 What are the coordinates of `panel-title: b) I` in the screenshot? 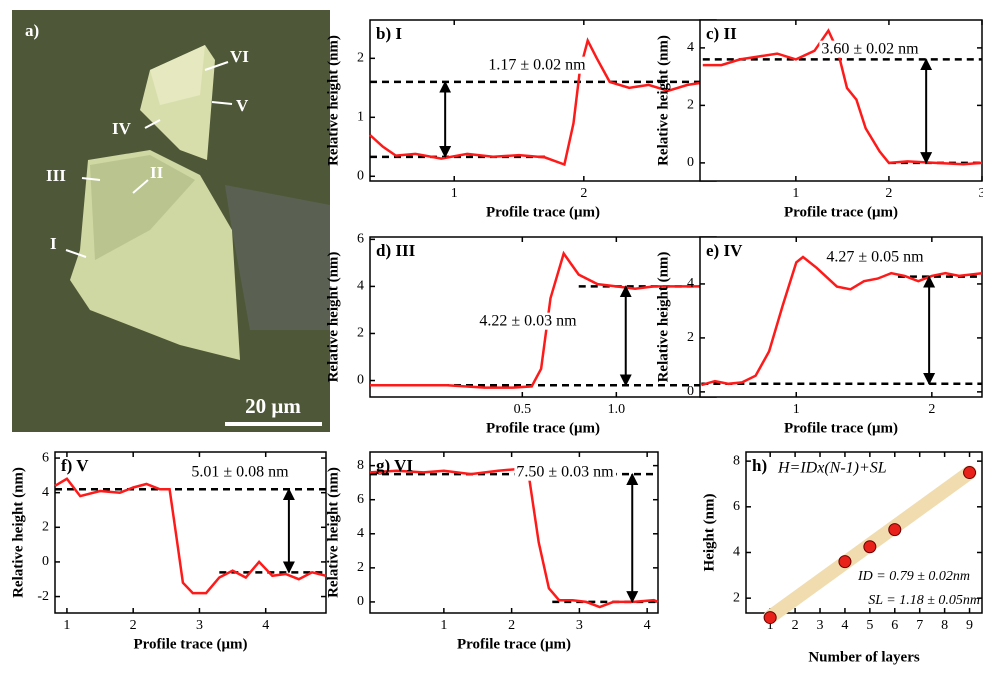 It's located at (389, 33).